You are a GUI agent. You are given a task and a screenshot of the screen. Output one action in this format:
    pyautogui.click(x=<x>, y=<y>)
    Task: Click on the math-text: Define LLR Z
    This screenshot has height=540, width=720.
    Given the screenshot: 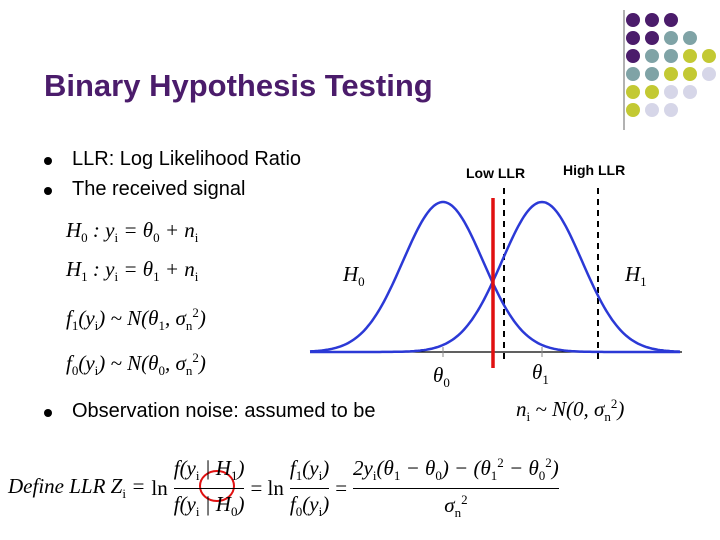 What is the action you would take?
    pyautogui.click(x=65, y=485)
    